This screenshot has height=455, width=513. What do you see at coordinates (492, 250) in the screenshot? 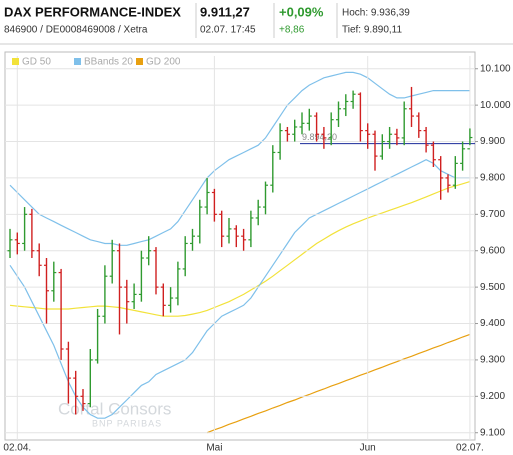
I see `y-tick-label: 9.600` at bounding box center [492, 250].